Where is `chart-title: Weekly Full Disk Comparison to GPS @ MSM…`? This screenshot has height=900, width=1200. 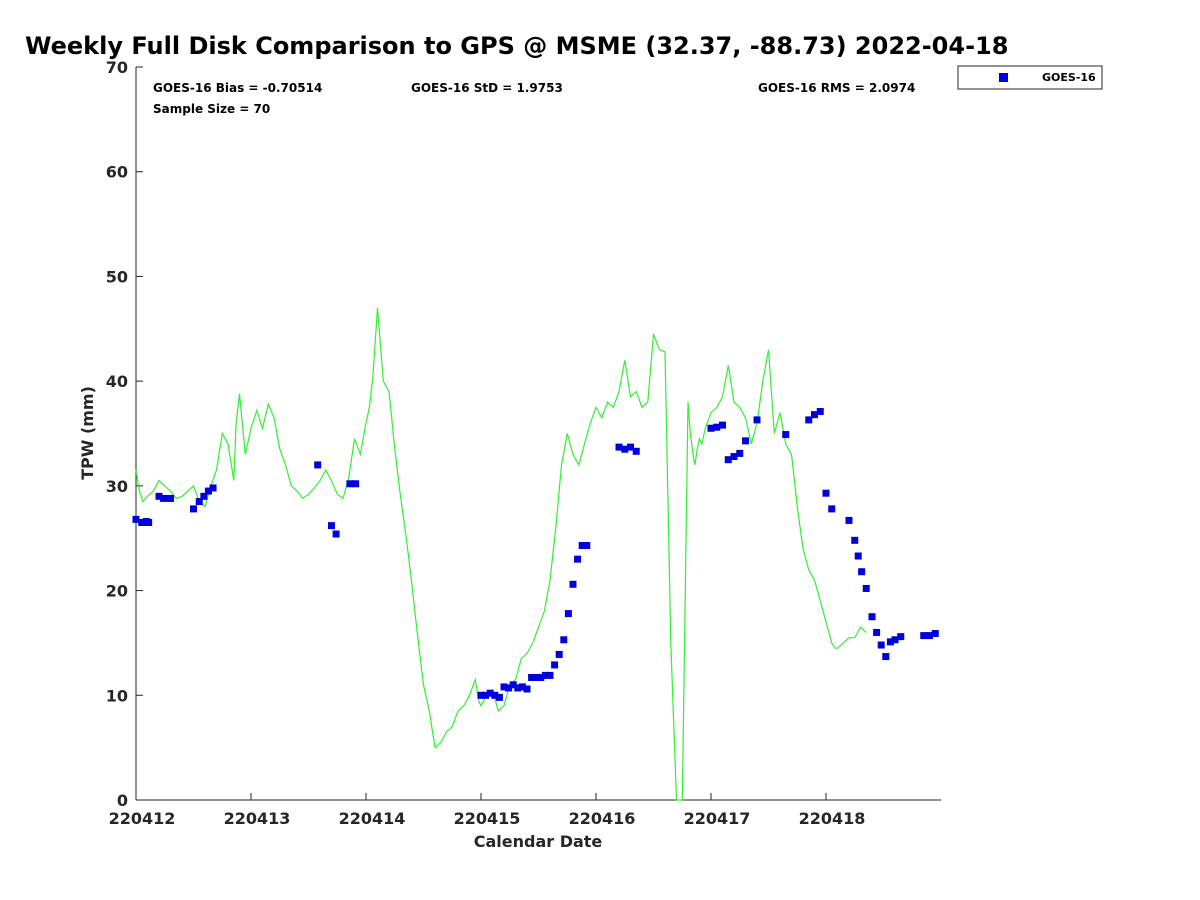
chart-title: Weekly Full Disk Comparison to GPS @ MSM… is located at coordinates (516, 46).